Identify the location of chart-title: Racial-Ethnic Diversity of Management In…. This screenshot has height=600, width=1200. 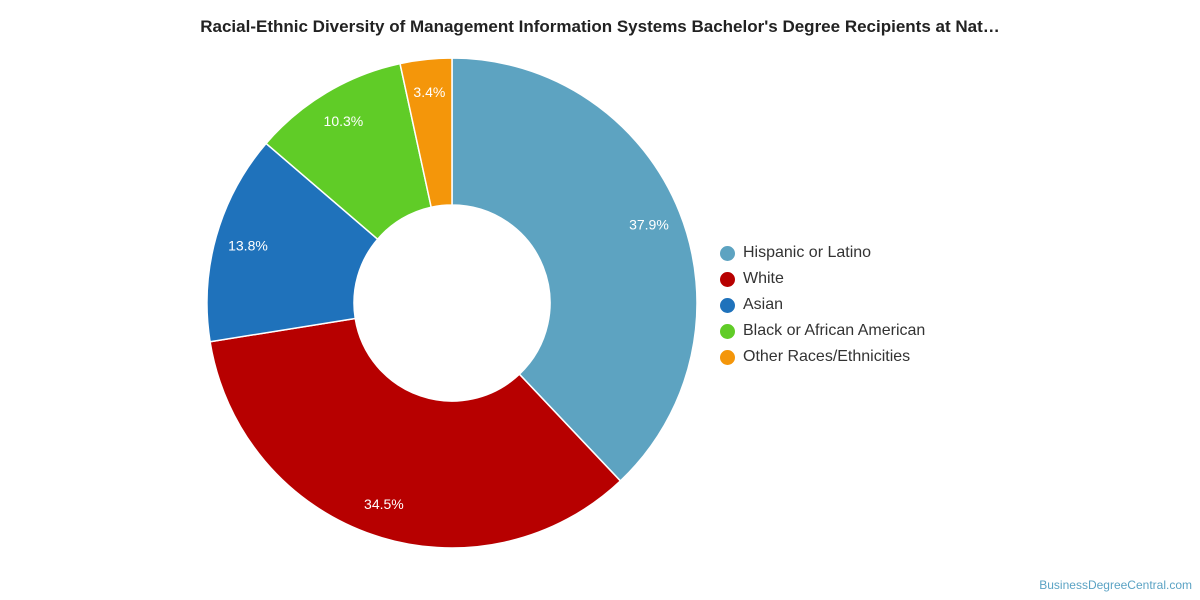
(600, 26).